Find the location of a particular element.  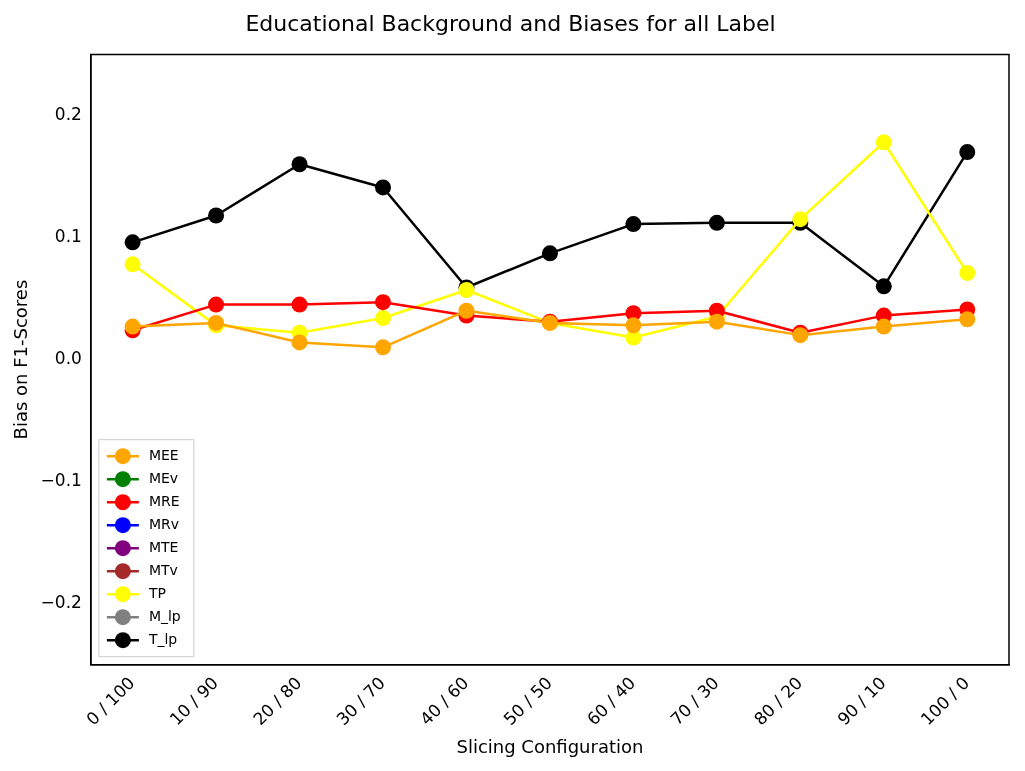

x-tick-label: 70 / 30 is located at coordinates (694, 701).